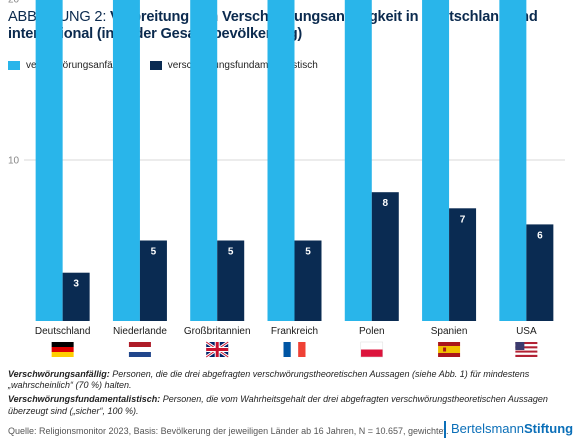 The height and width of the screenshot is (445, 583). I want to click on note-1-term: Verschwörungsanfällig:, so click(59, 374).